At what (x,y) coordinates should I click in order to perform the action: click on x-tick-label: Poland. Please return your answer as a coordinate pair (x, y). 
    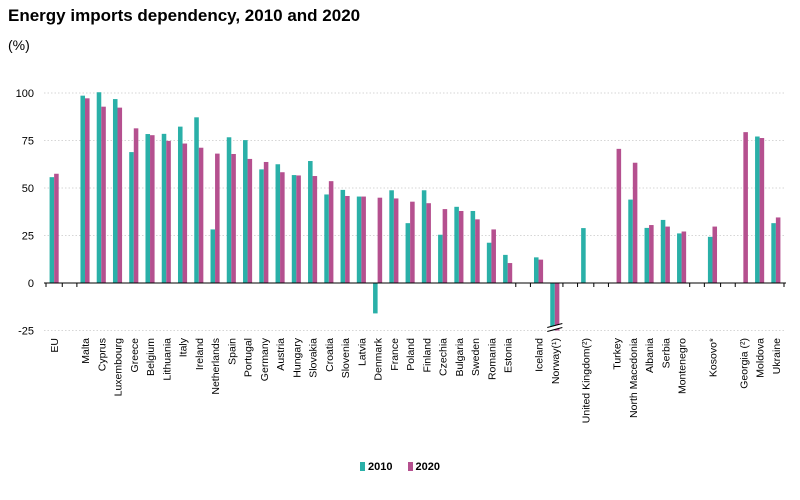
    Looking at the image, I should click on (411, 354).